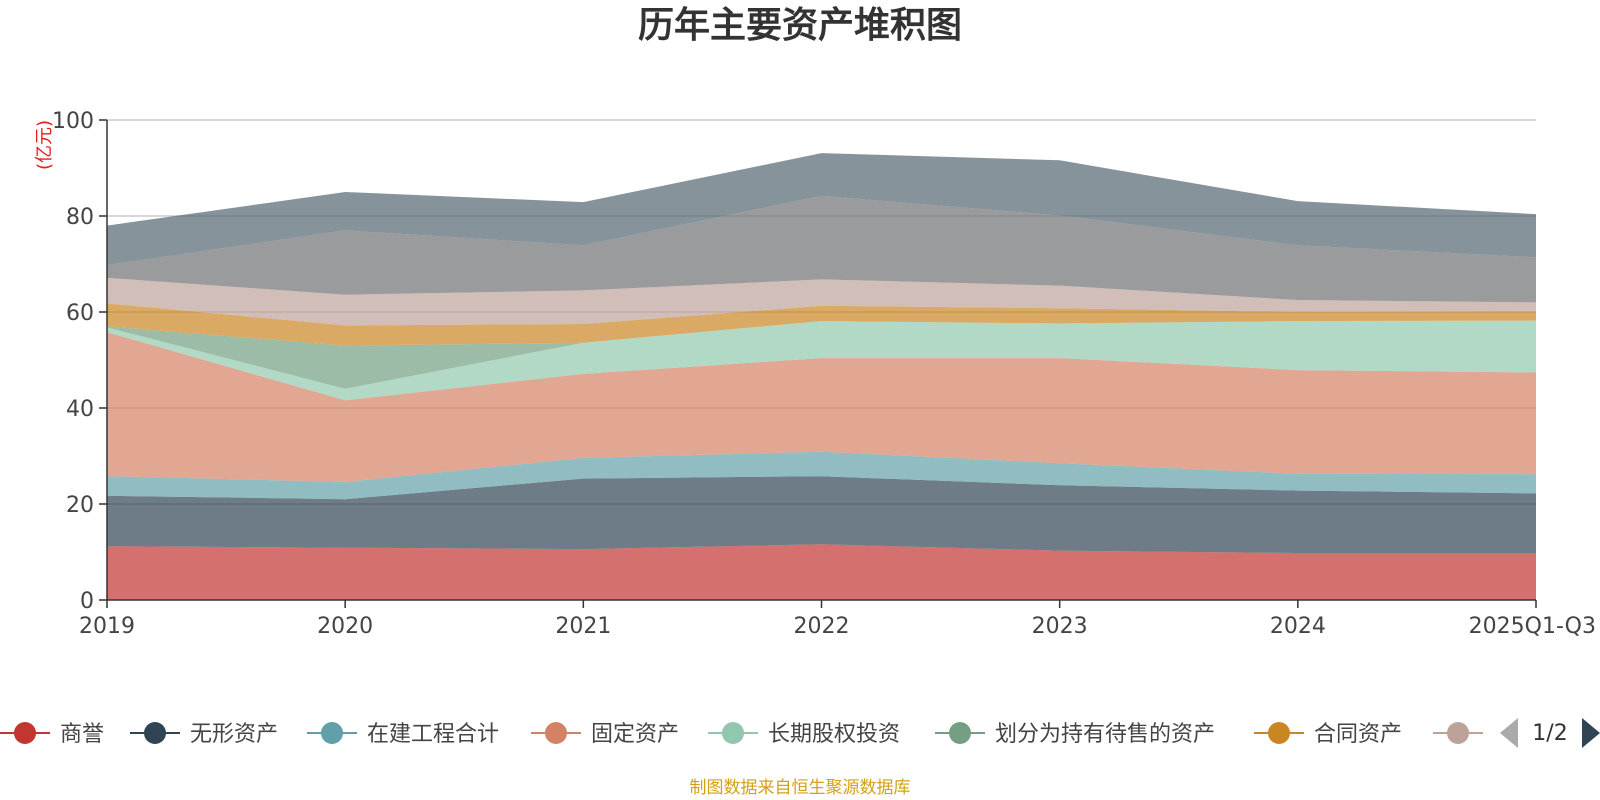 The image size is (1600, 800). Describe the element at coordinates (107, 626) in the screenshot. I see `x-tick-label: 2019` at that location.